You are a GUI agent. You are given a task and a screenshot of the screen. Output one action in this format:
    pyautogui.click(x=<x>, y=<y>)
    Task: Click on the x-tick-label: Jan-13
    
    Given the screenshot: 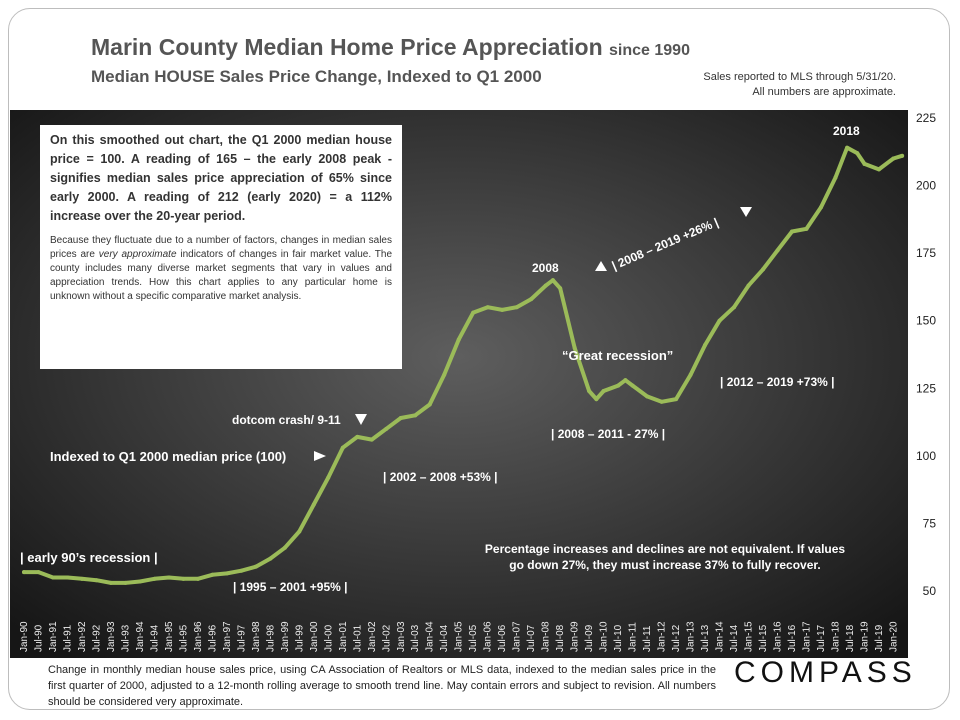 What is the action you would take?
    pyautogui.click(x=691, y=636)
    